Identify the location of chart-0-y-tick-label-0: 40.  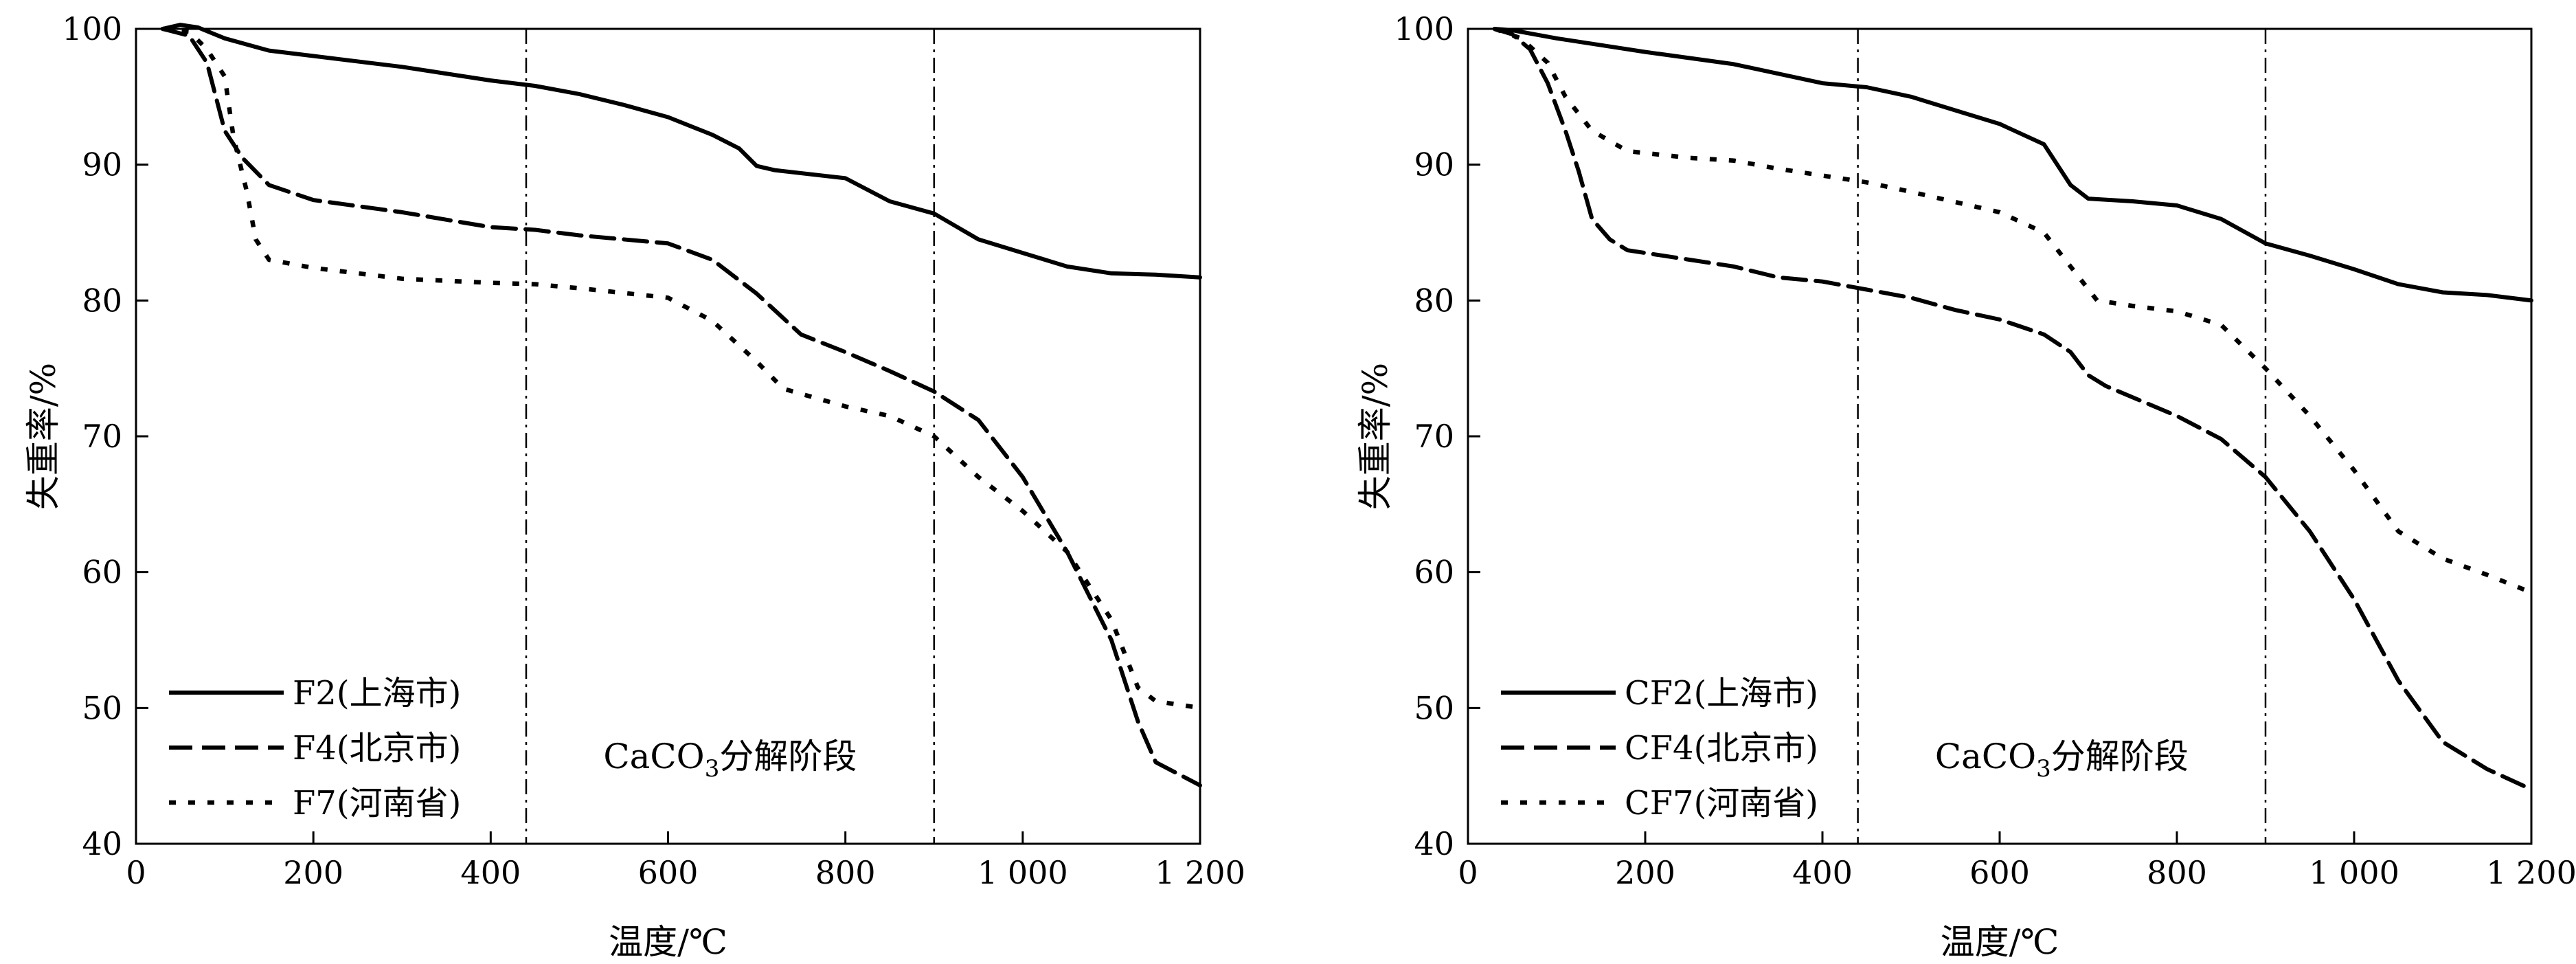
(102, 843).